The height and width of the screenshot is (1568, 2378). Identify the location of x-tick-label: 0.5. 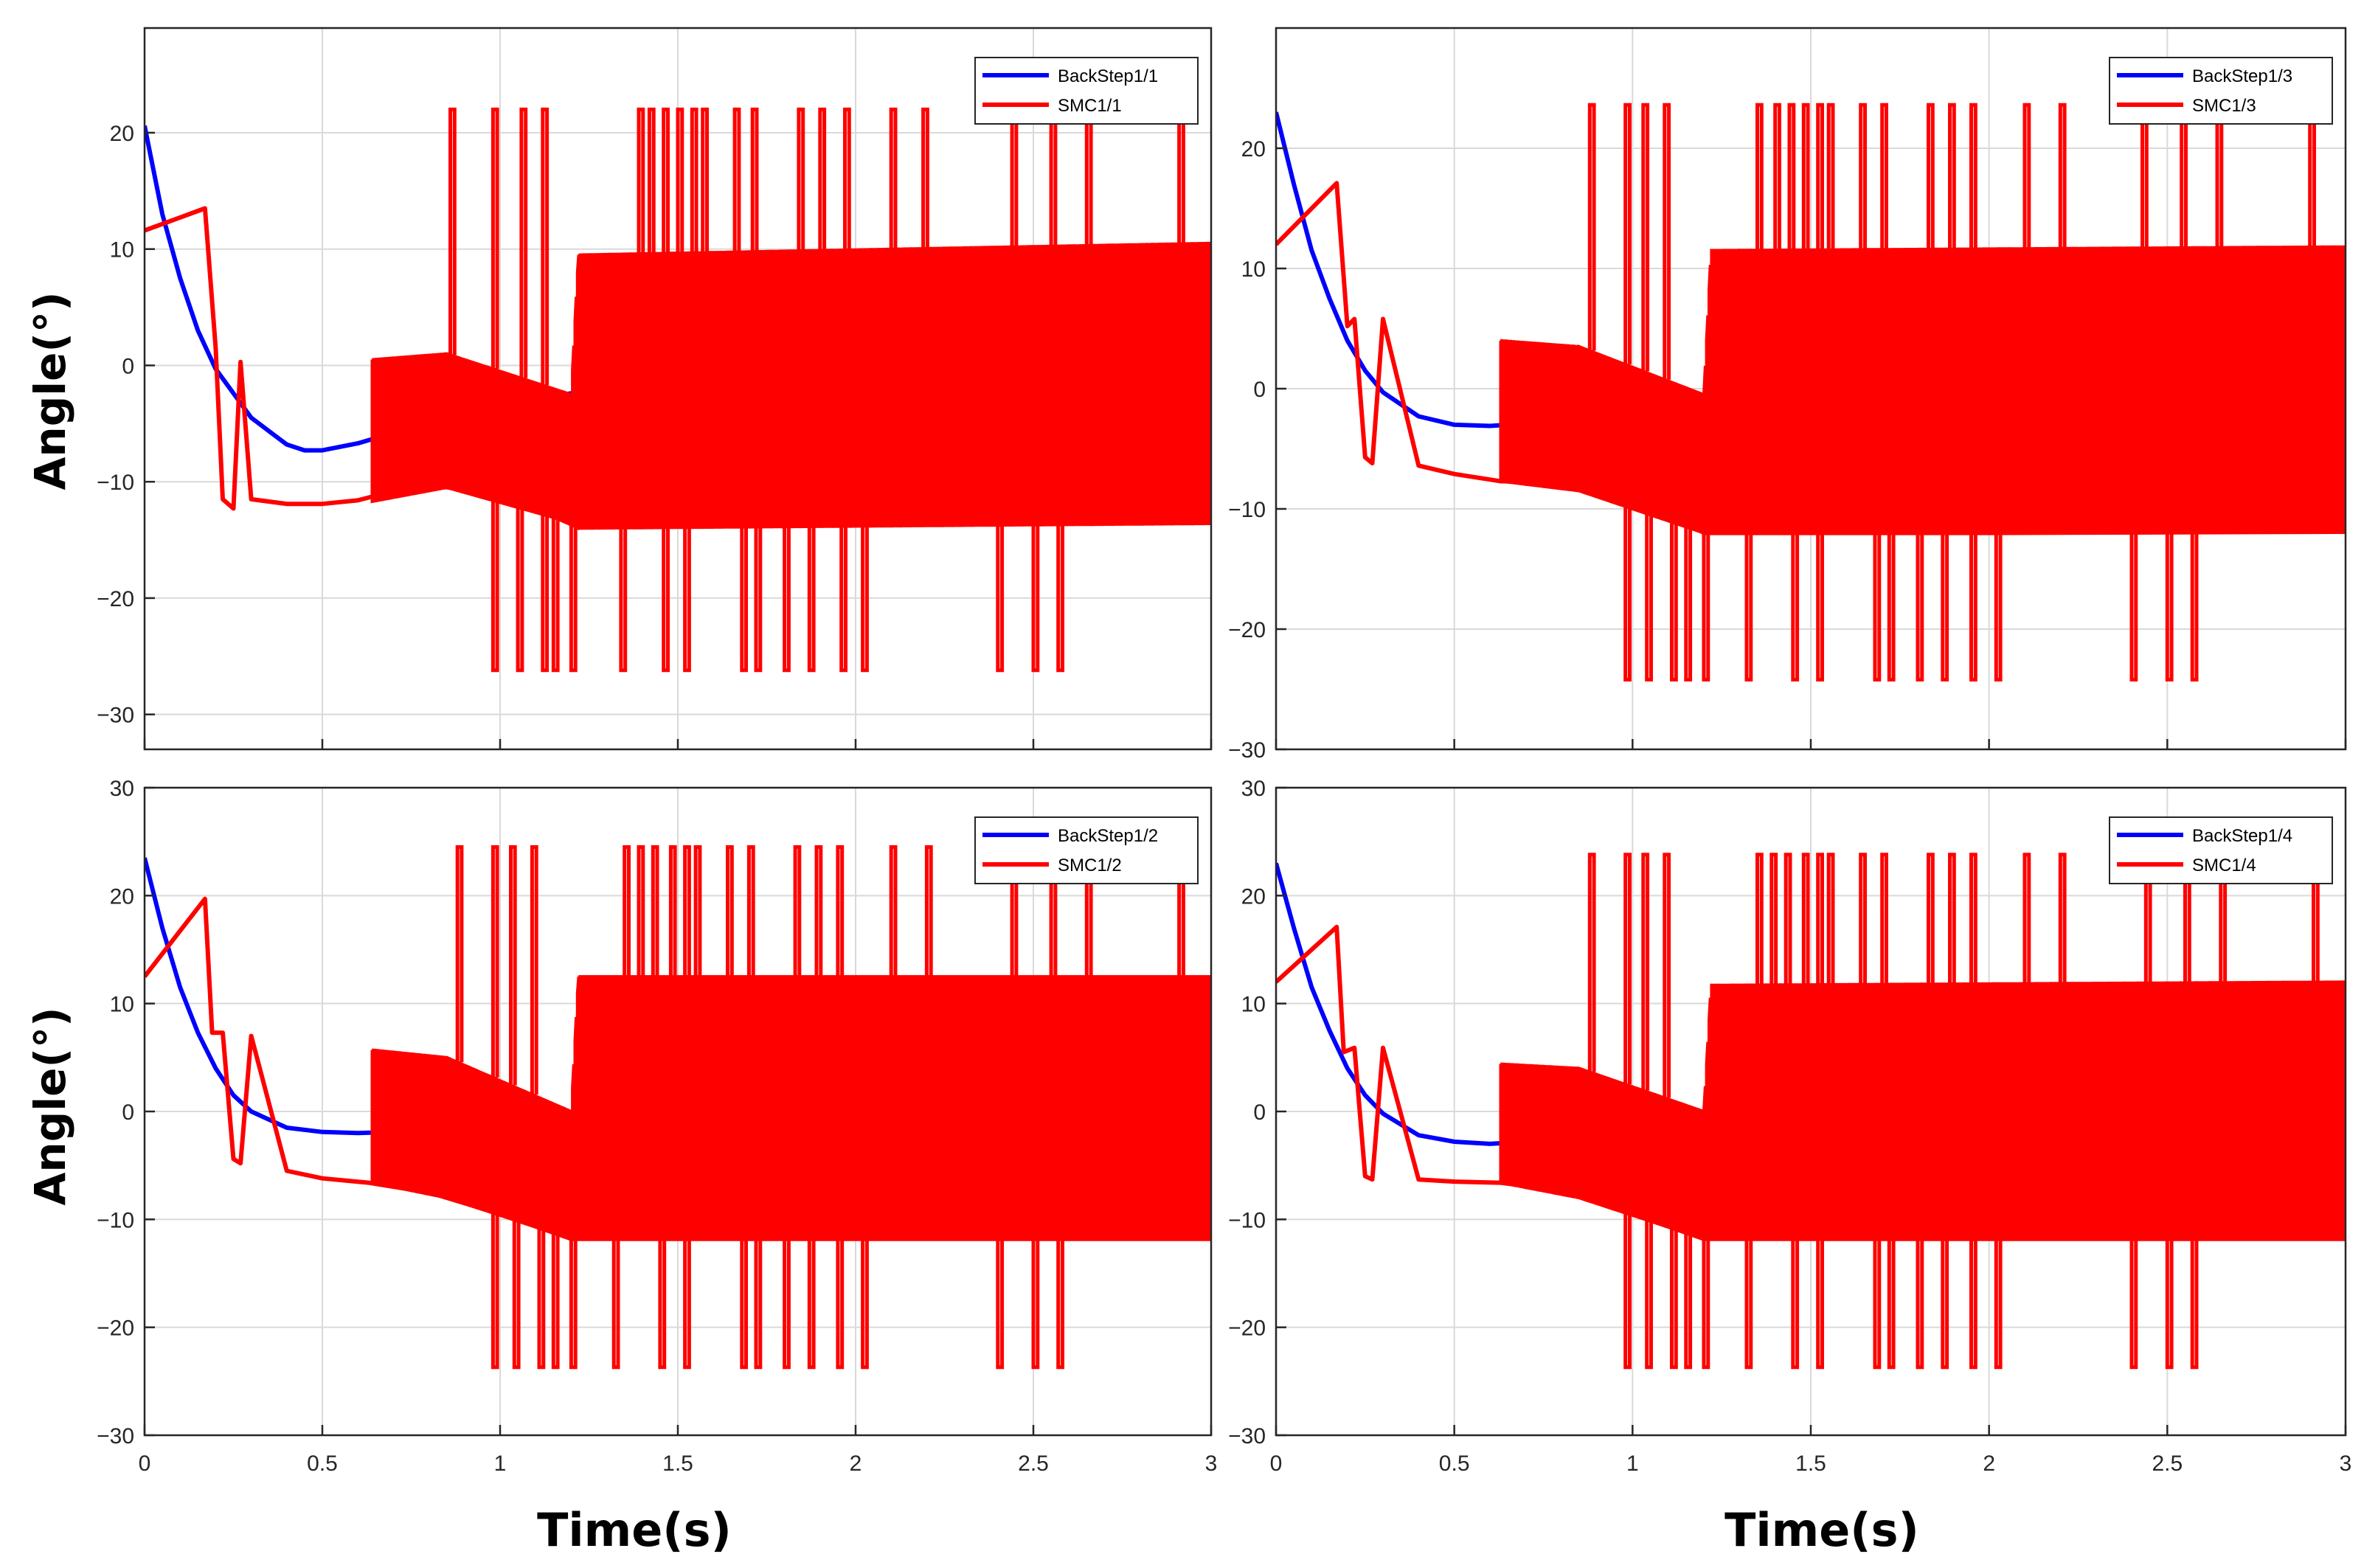
(1454, 1463).